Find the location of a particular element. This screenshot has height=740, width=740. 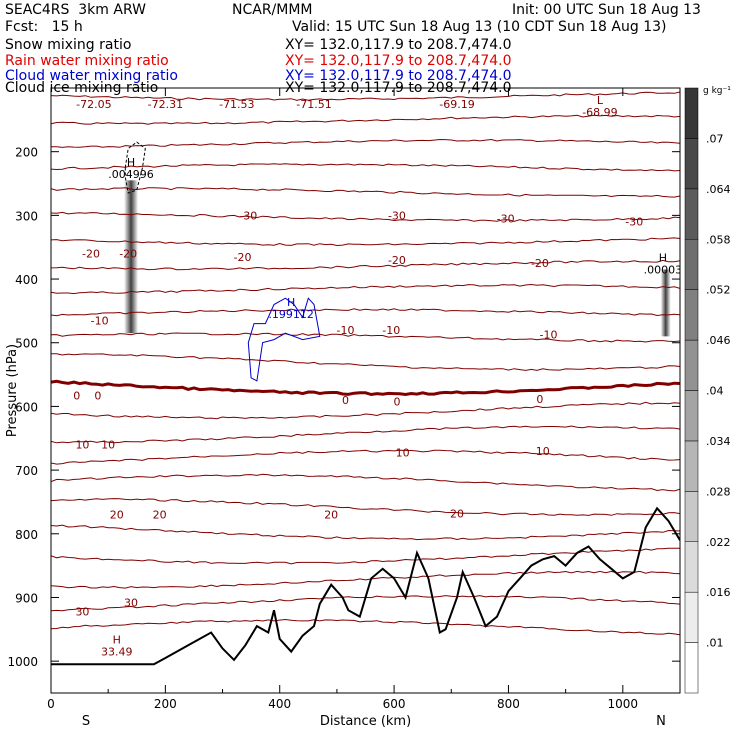

colorbar-tick-label: .04 is located at coordinates (715, 391).